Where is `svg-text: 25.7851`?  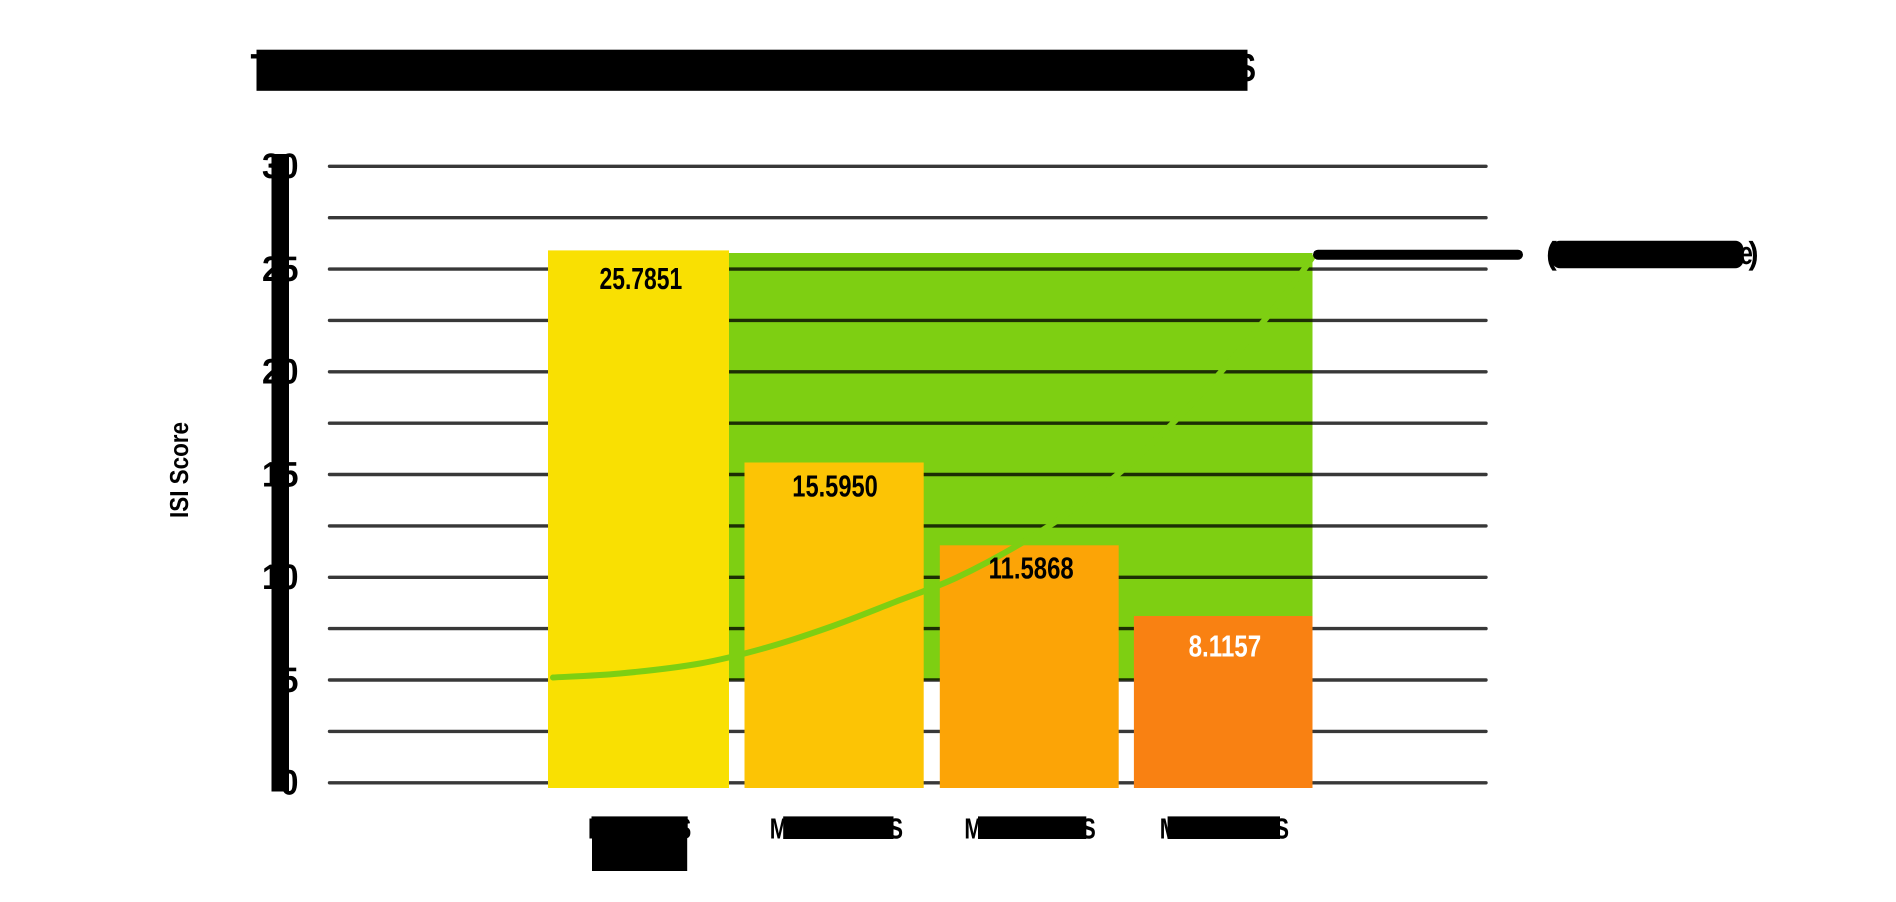 svg-text: 25.7851 is located at coordinates (641, 279).